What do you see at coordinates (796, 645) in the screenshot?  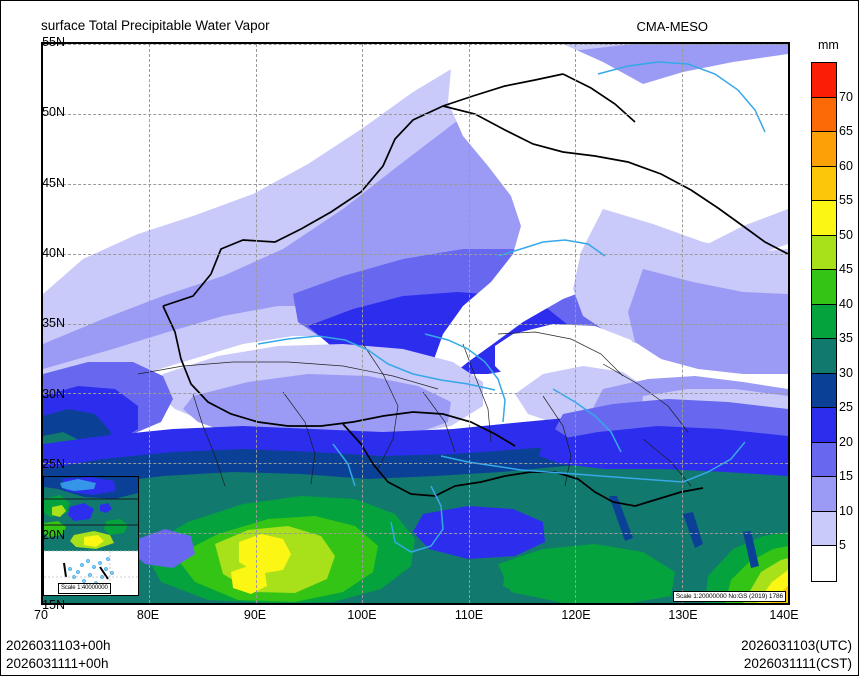 I see `footer-init-time-utc: 2026031103(UTC)` at bounding box center [796, 645].